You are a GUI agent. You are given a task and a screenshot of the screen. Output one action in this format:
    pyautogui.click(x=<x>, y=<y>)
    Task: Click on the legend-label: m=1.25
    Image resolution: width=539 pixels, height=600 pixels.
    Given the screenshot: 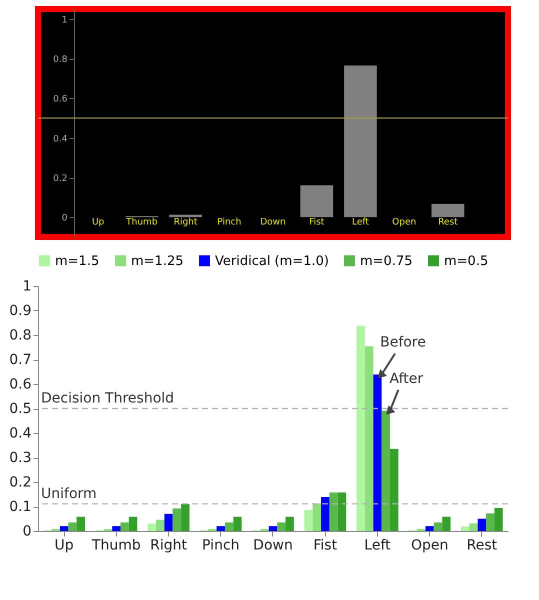 What is the action you would take?
    pyautogui.click(x=157, y=261)
    